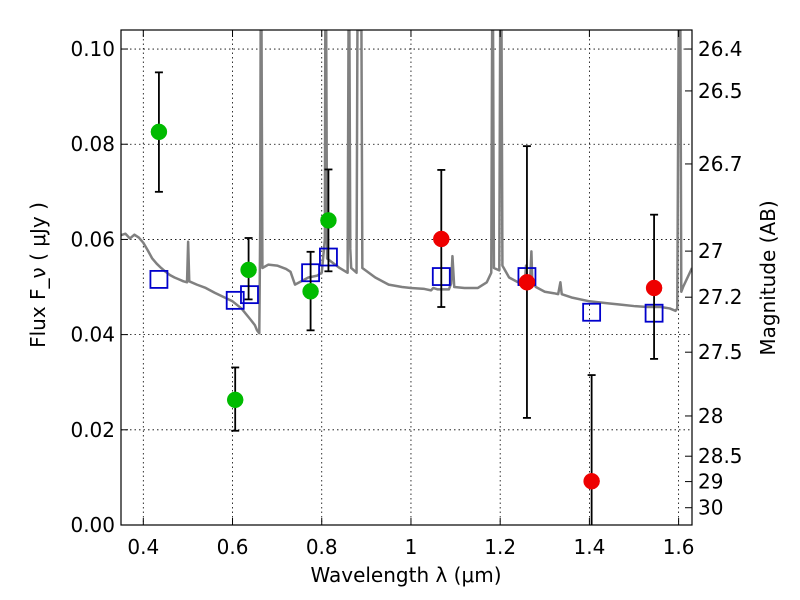 The image size is (800, 600). What do you see at coordinates (92, 49) in the screenshot?
I see `y-tick-label: 0.10` at bounding box center [92, 49].